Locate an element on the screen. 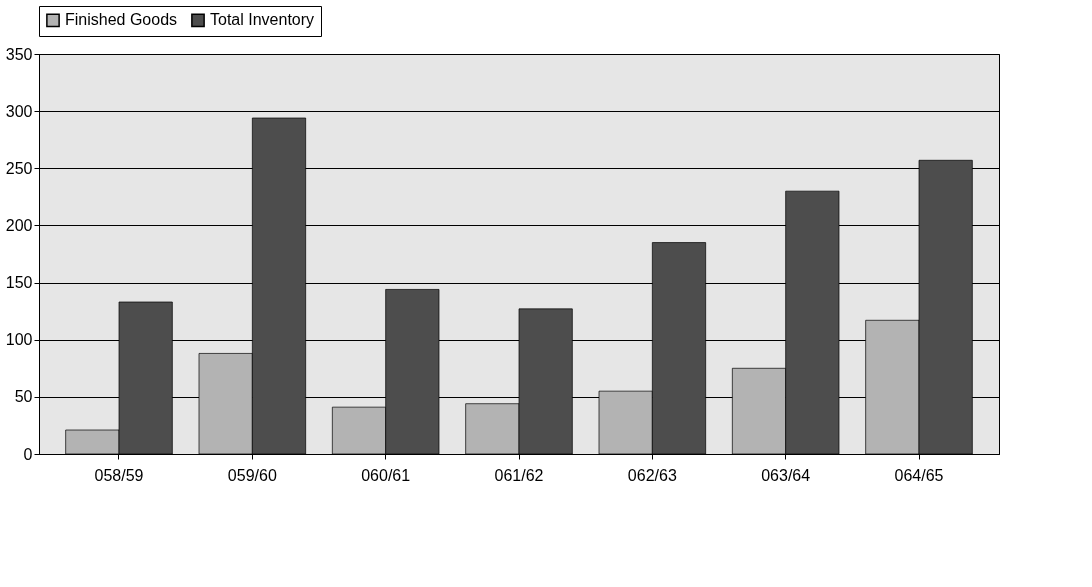  y-tick-label: 350 is located at coordinates (19, 54).